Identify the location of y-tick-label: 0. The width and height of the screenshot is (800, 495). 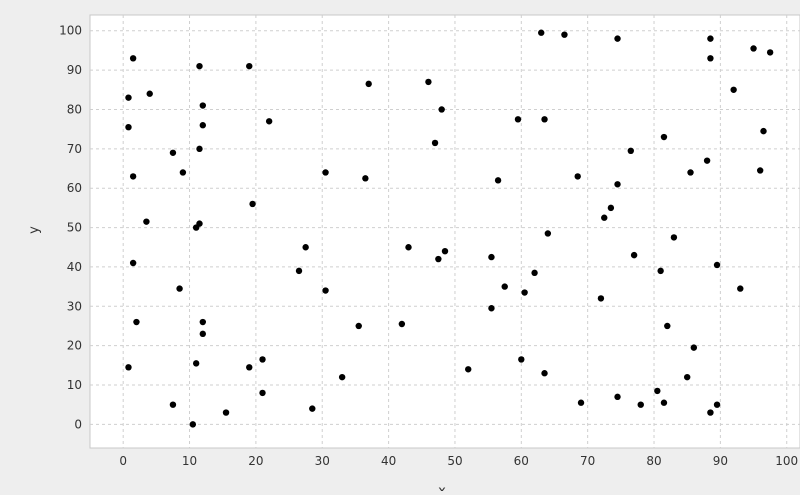
(78, 424).